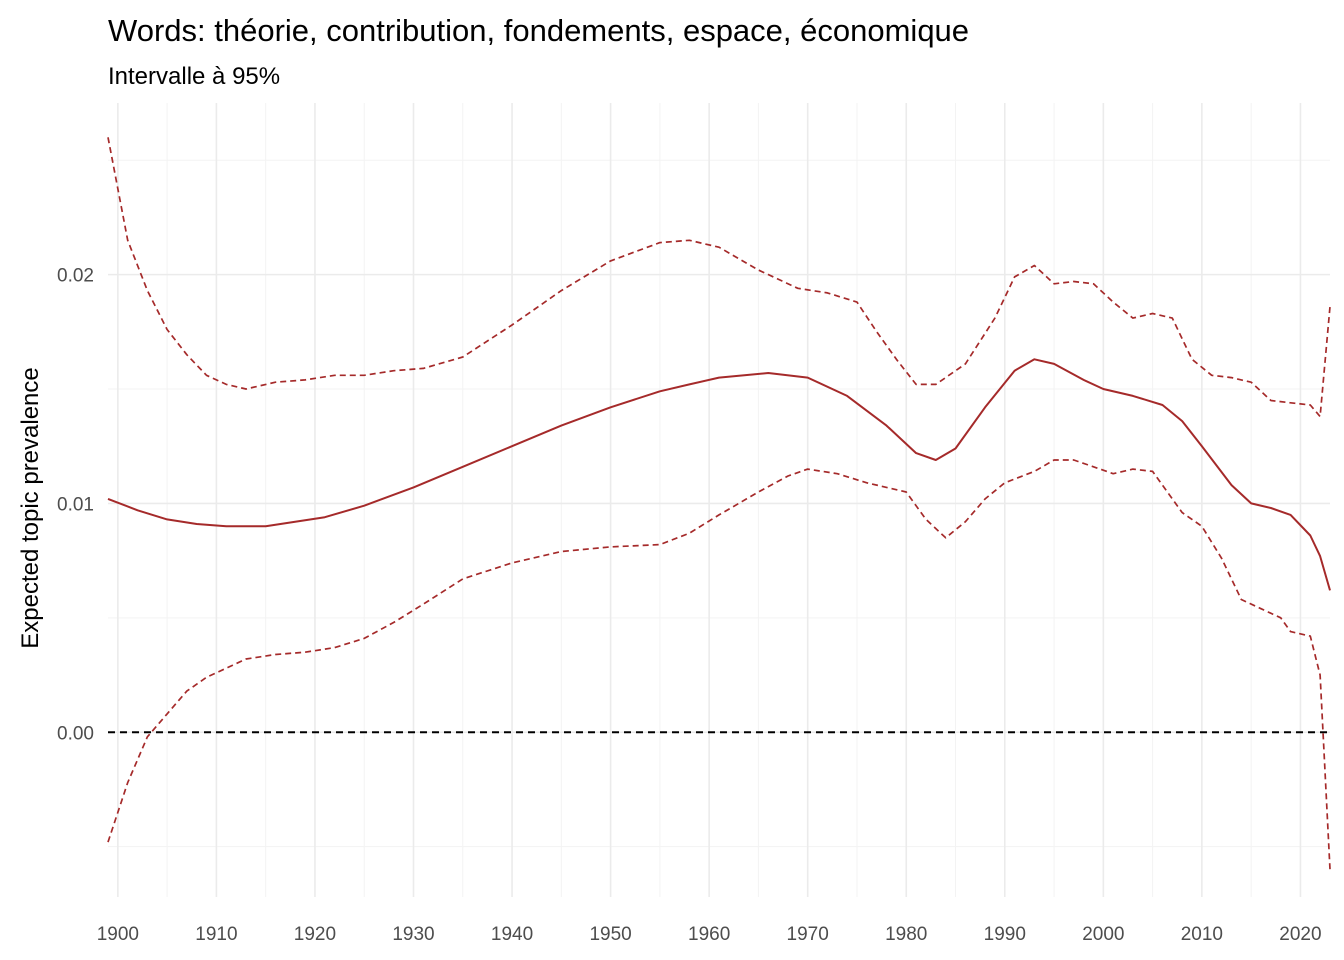 This screenshot has width=1344, height=960. I want to click on x-tick-label: 1960, so click(709, 934).